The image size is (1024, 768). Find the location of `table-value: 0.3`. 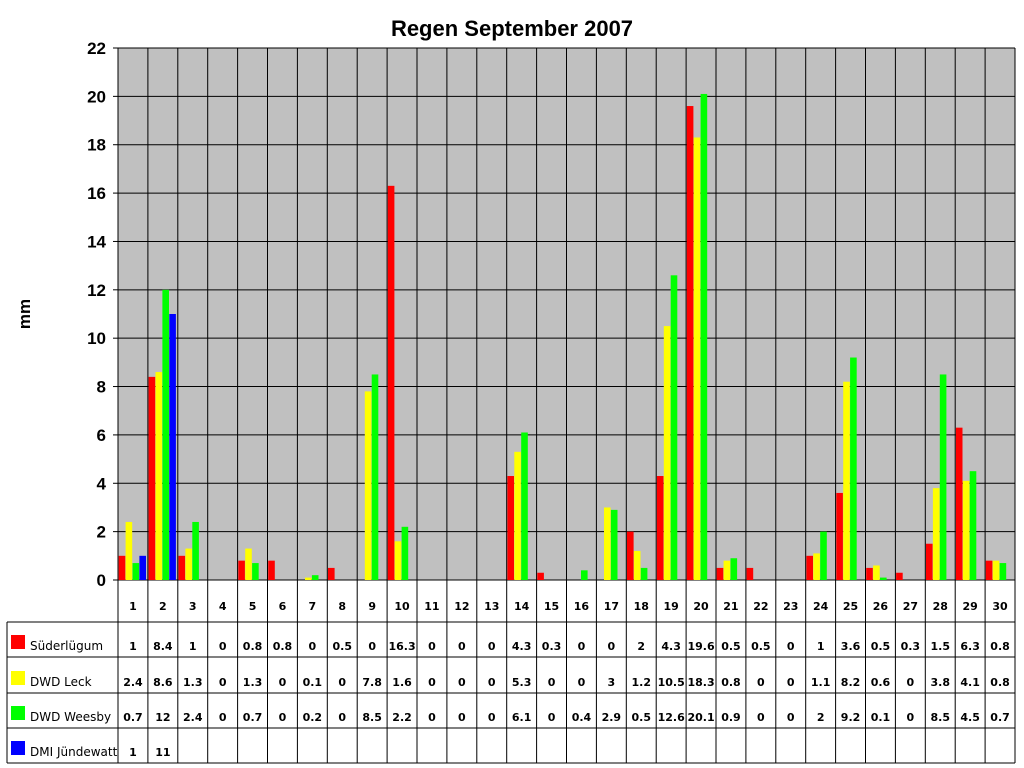

table-value: 0.3 is located at coordinates (552, 646).